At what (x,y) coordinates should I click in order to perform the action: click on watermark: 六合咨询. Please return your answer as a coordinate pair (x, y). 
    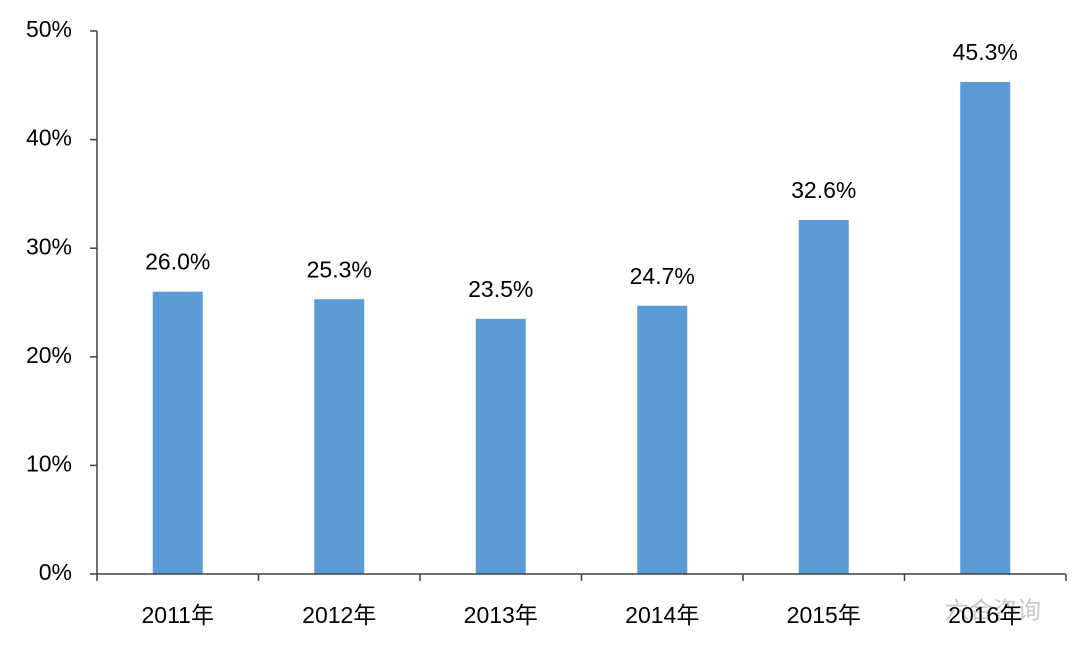
    Looking at the image, I should click on (993, 610).